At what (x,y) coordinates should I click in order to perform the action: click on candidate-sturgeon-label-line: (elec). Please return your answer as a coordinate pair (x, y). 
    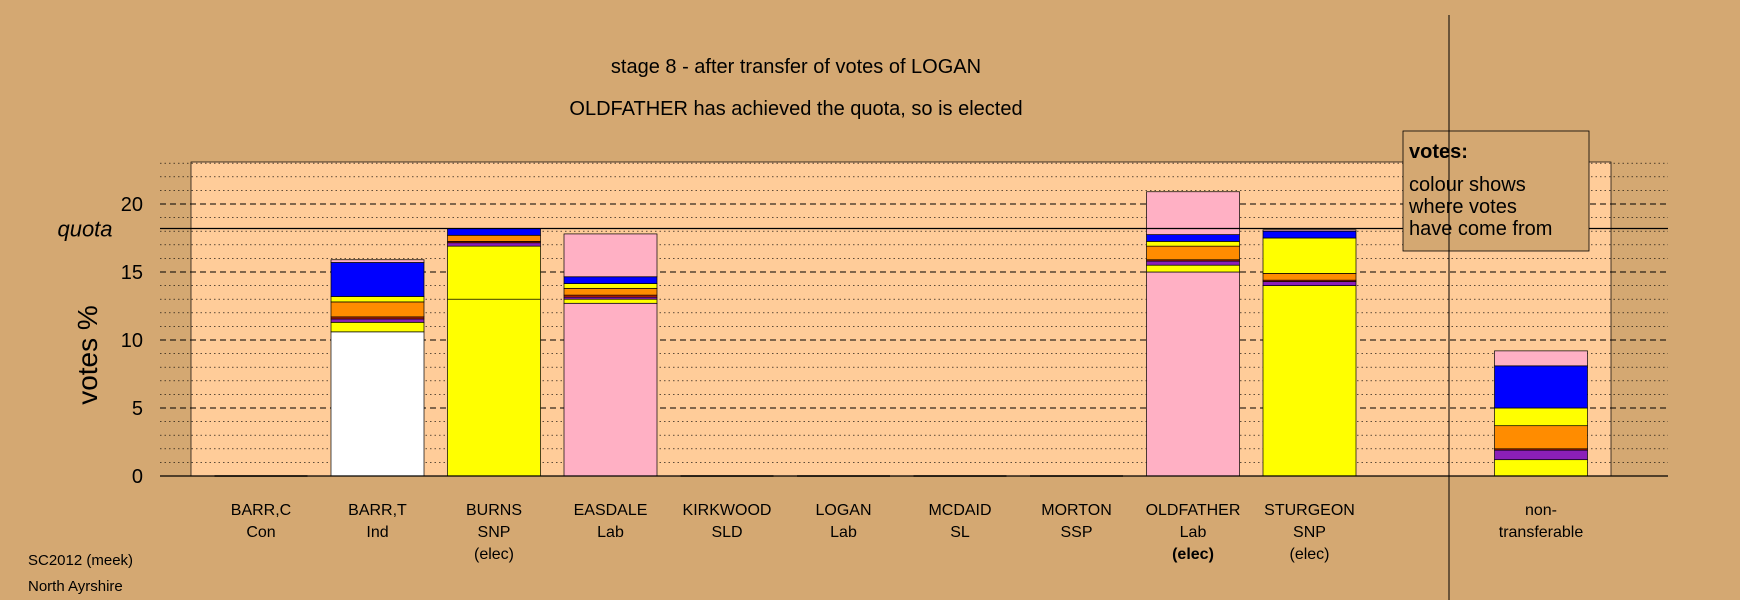
    Looking at the image, I should click on (1309, 554).